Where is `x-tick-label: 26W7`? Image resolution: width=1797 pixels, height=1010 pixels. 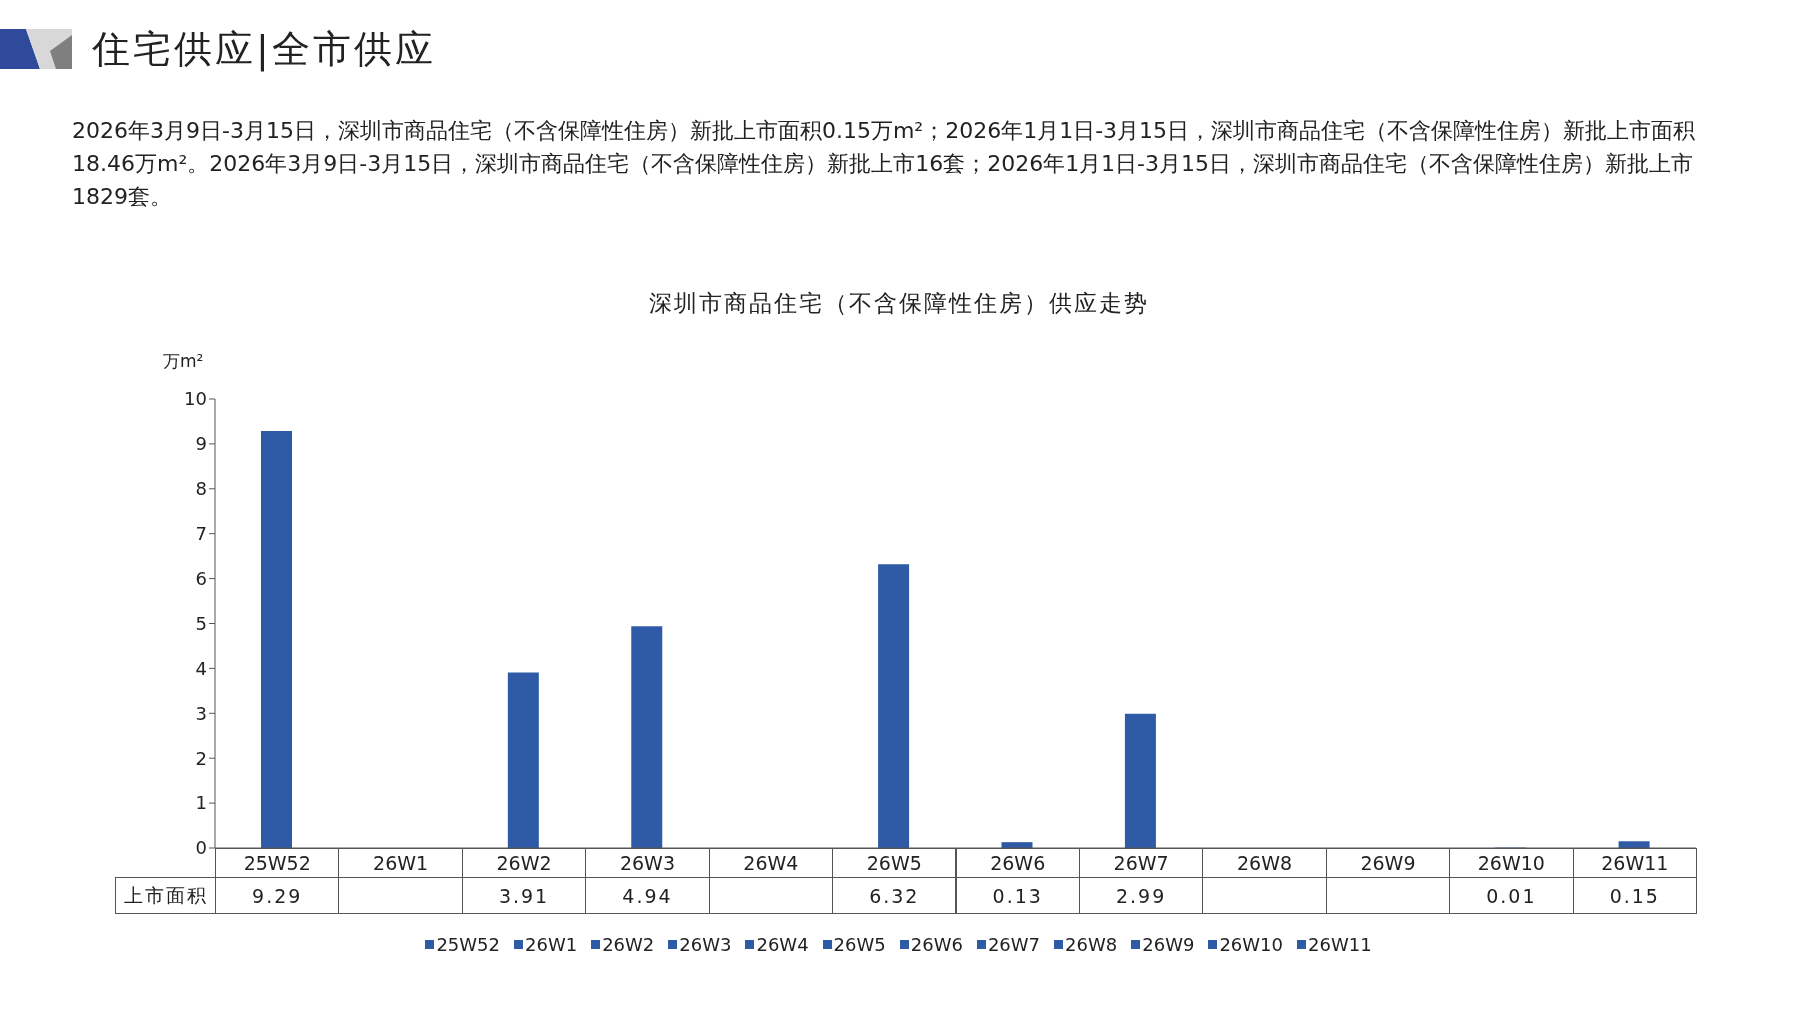 x-tick-label: 26W7 is located at coordinates (1141, 863).